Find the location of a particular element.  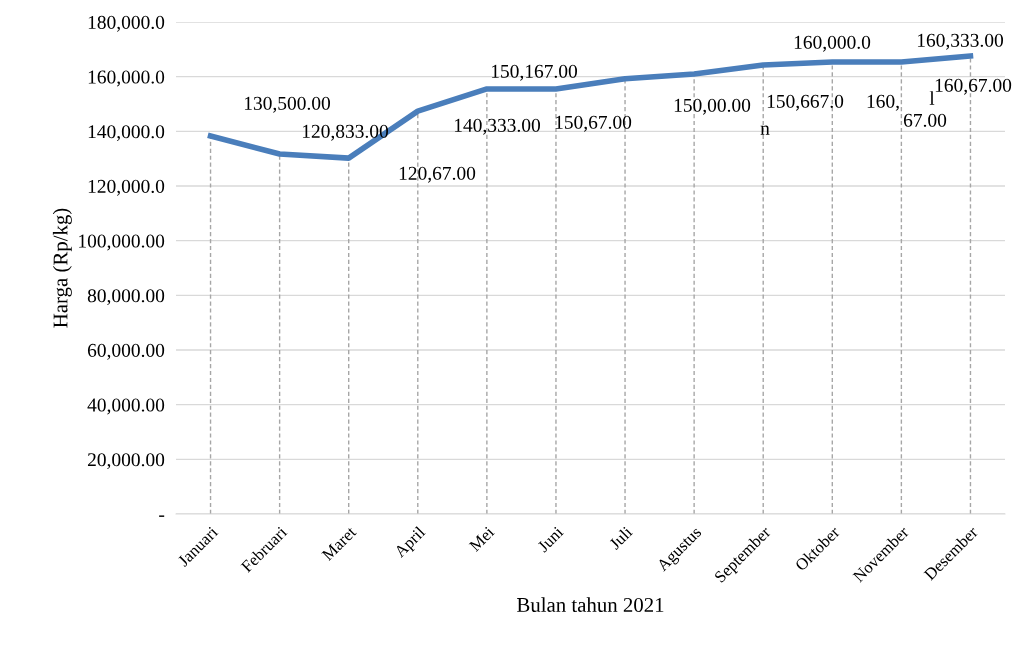

y-tick-label: 140,000.0 is located at coordinates (126, 133).